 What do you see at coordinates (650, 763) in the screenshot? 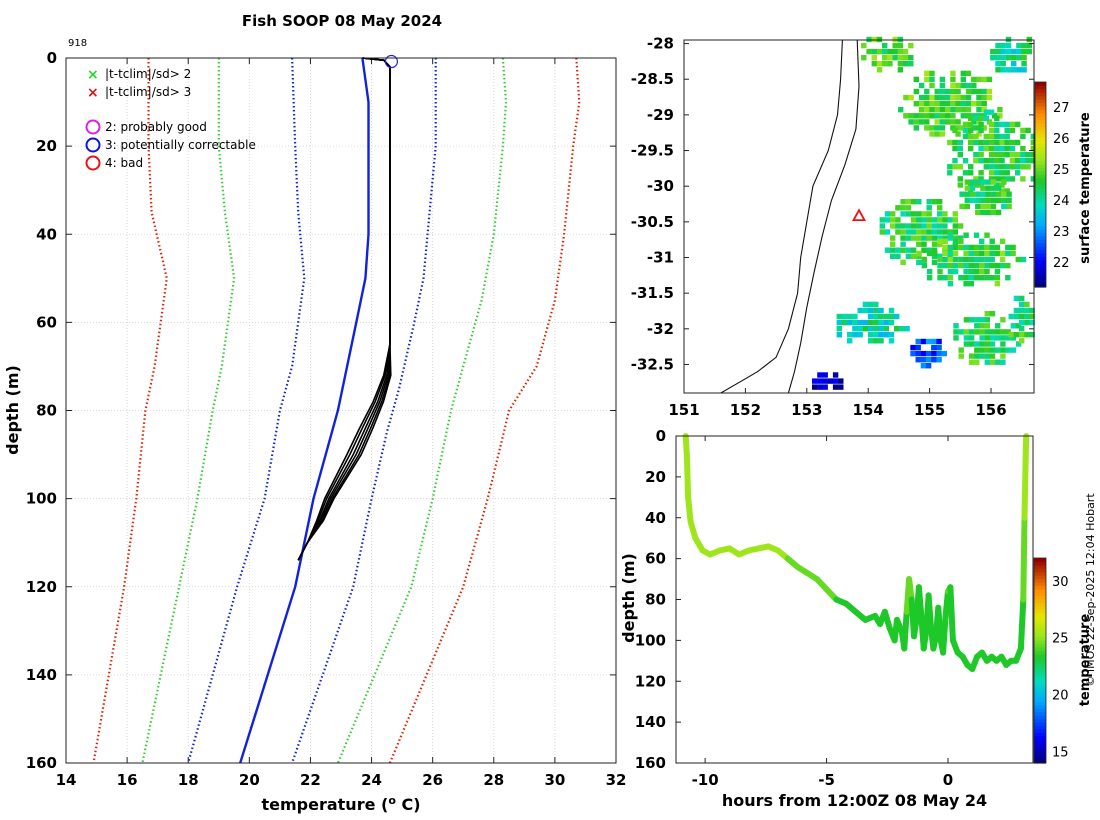
I see `tick-label-y: 160` at bounding box center [650, 763].